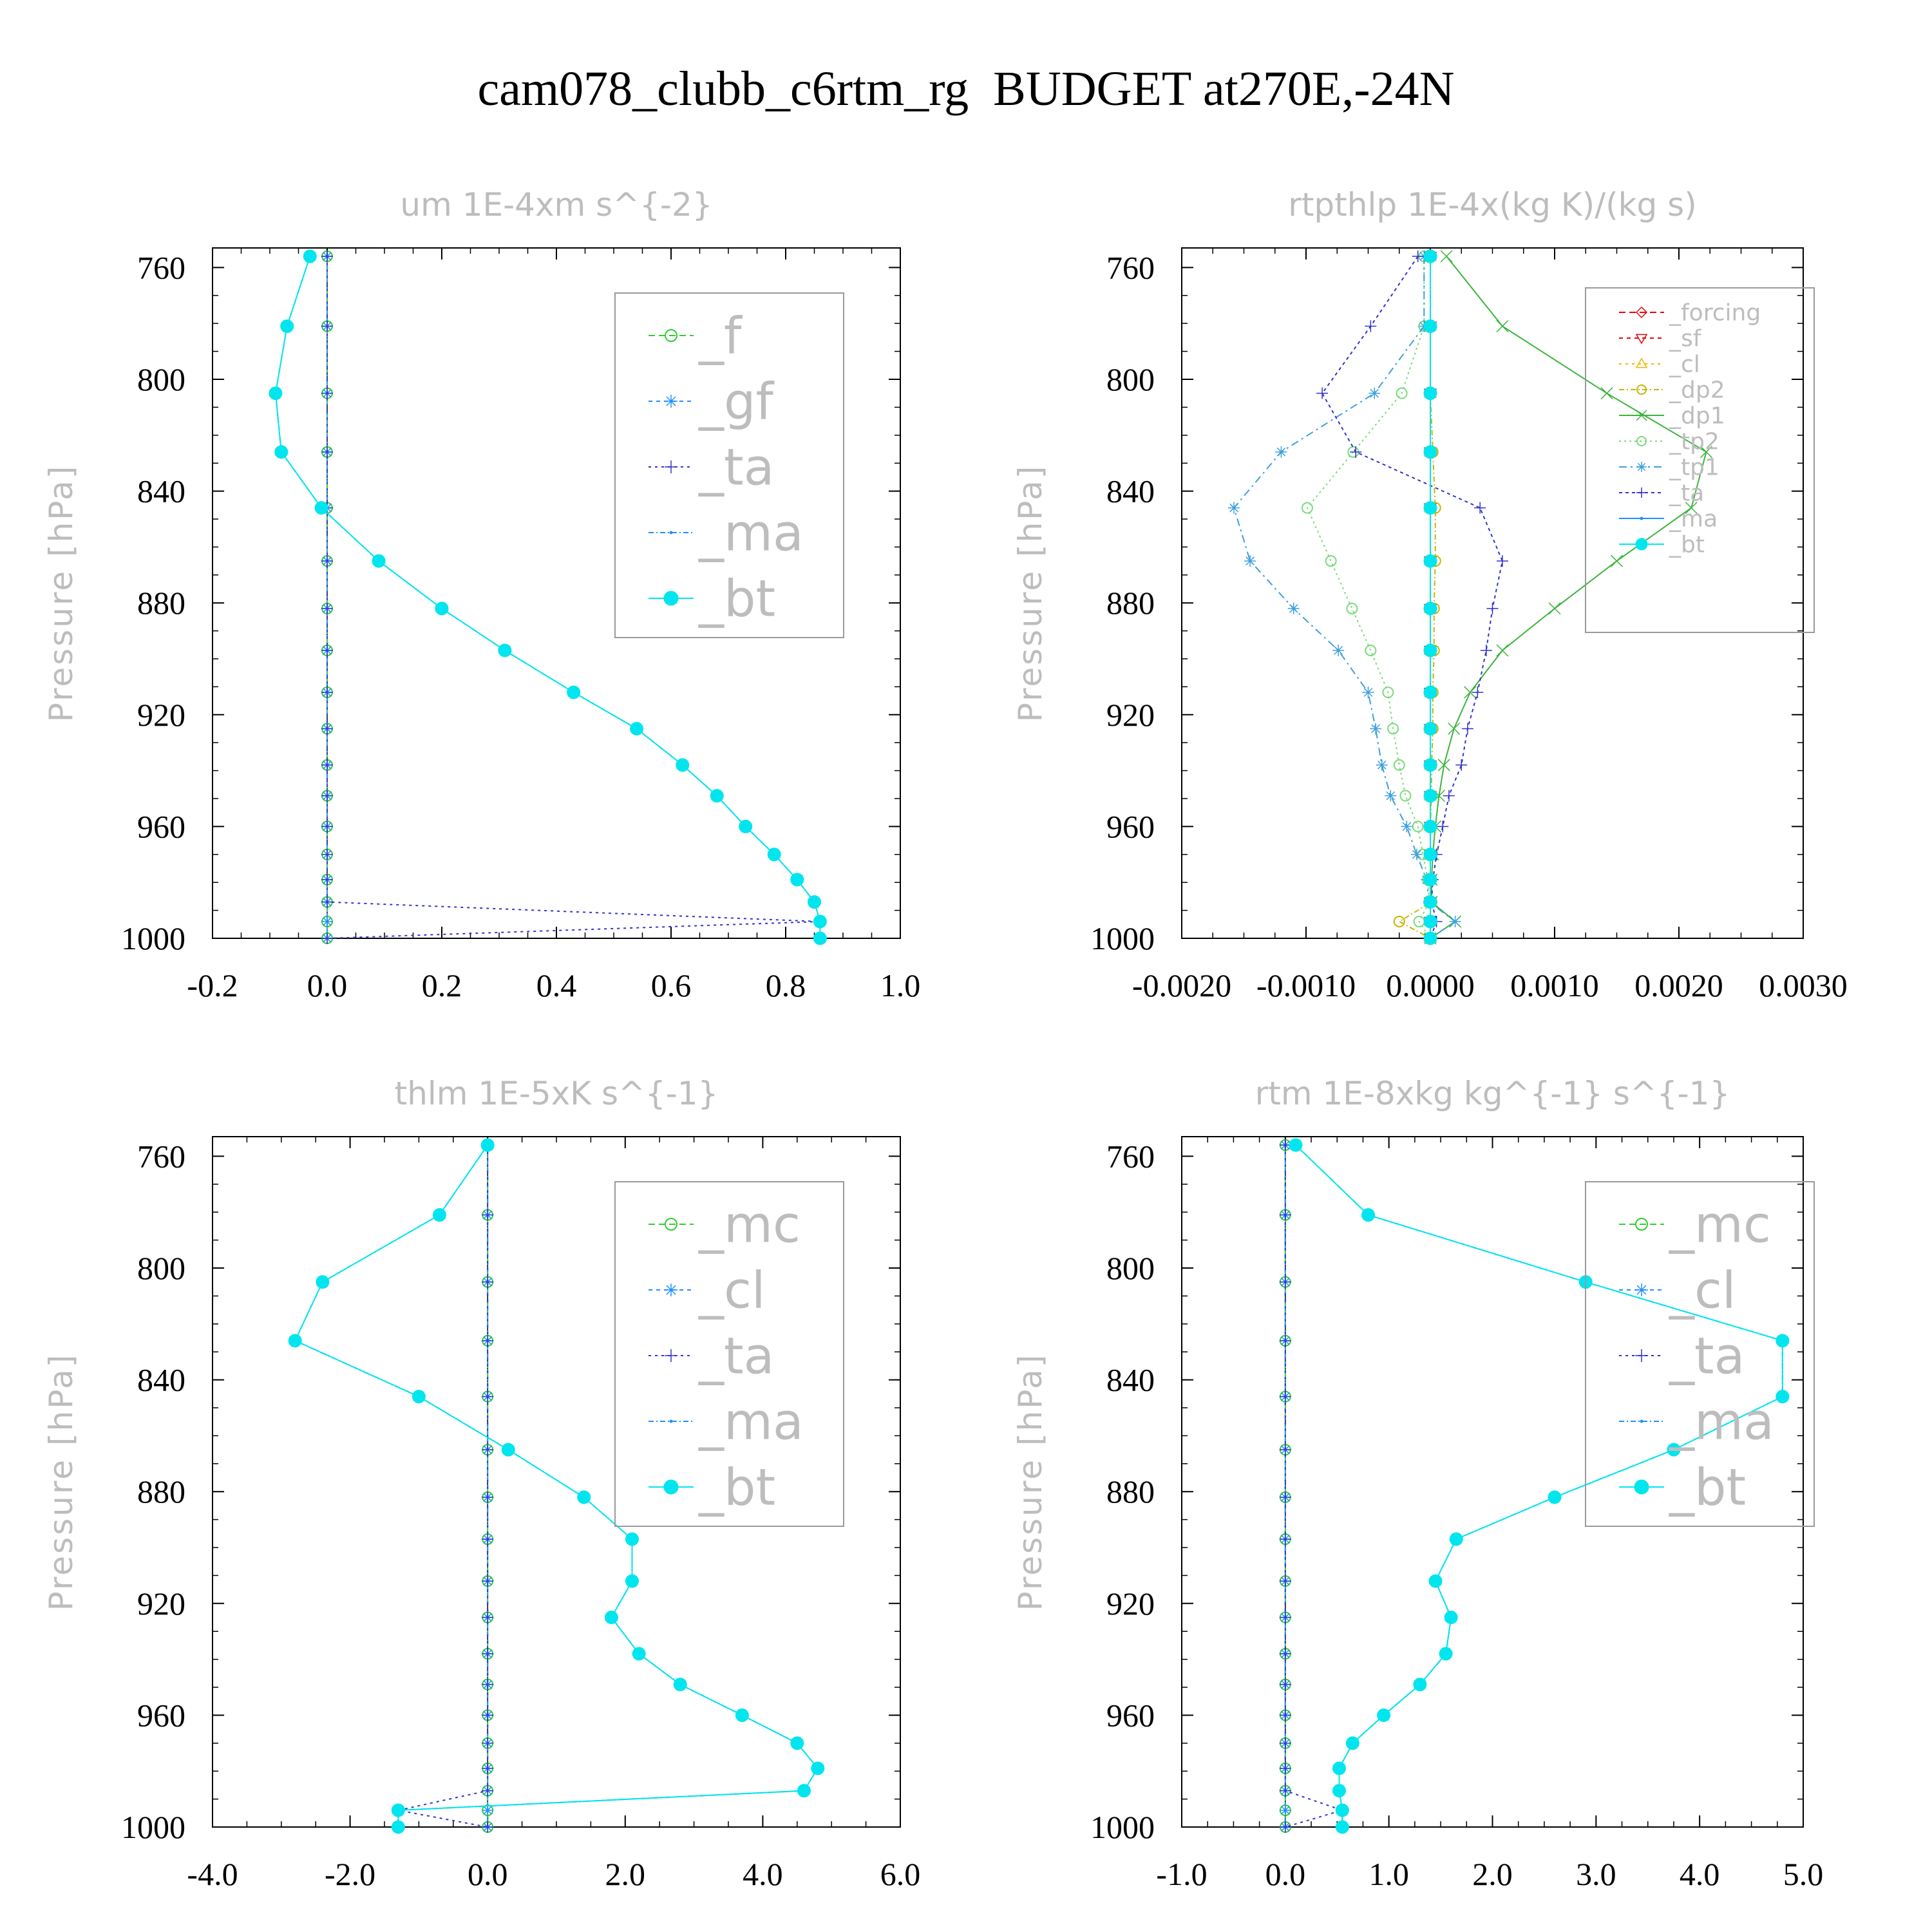 The width and height of the screenshot is (1932, 1932). I want to click on y-tick-label: 920, so click(161, 1604).